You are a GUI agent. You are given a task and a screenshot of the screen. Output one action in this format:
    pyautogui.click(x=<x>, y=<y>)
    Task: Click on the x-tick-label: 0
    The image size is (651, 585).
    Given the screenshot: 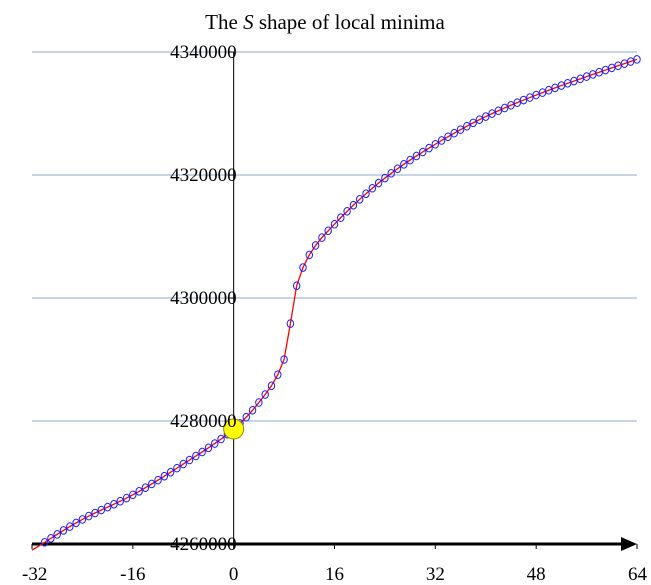 What is the action you would take?
    pyautogui.click(x=234, y=574)
    